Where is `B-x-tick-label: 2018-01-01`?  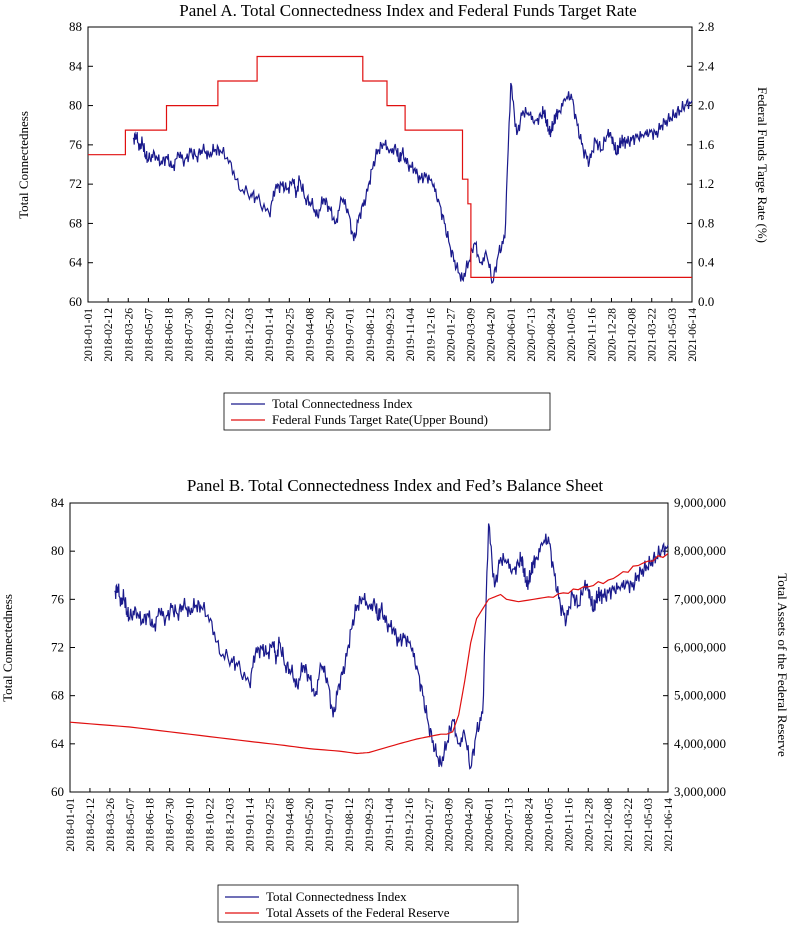
B-x-tick-label: 2018-01-01 is located at coordinates (71, 825).